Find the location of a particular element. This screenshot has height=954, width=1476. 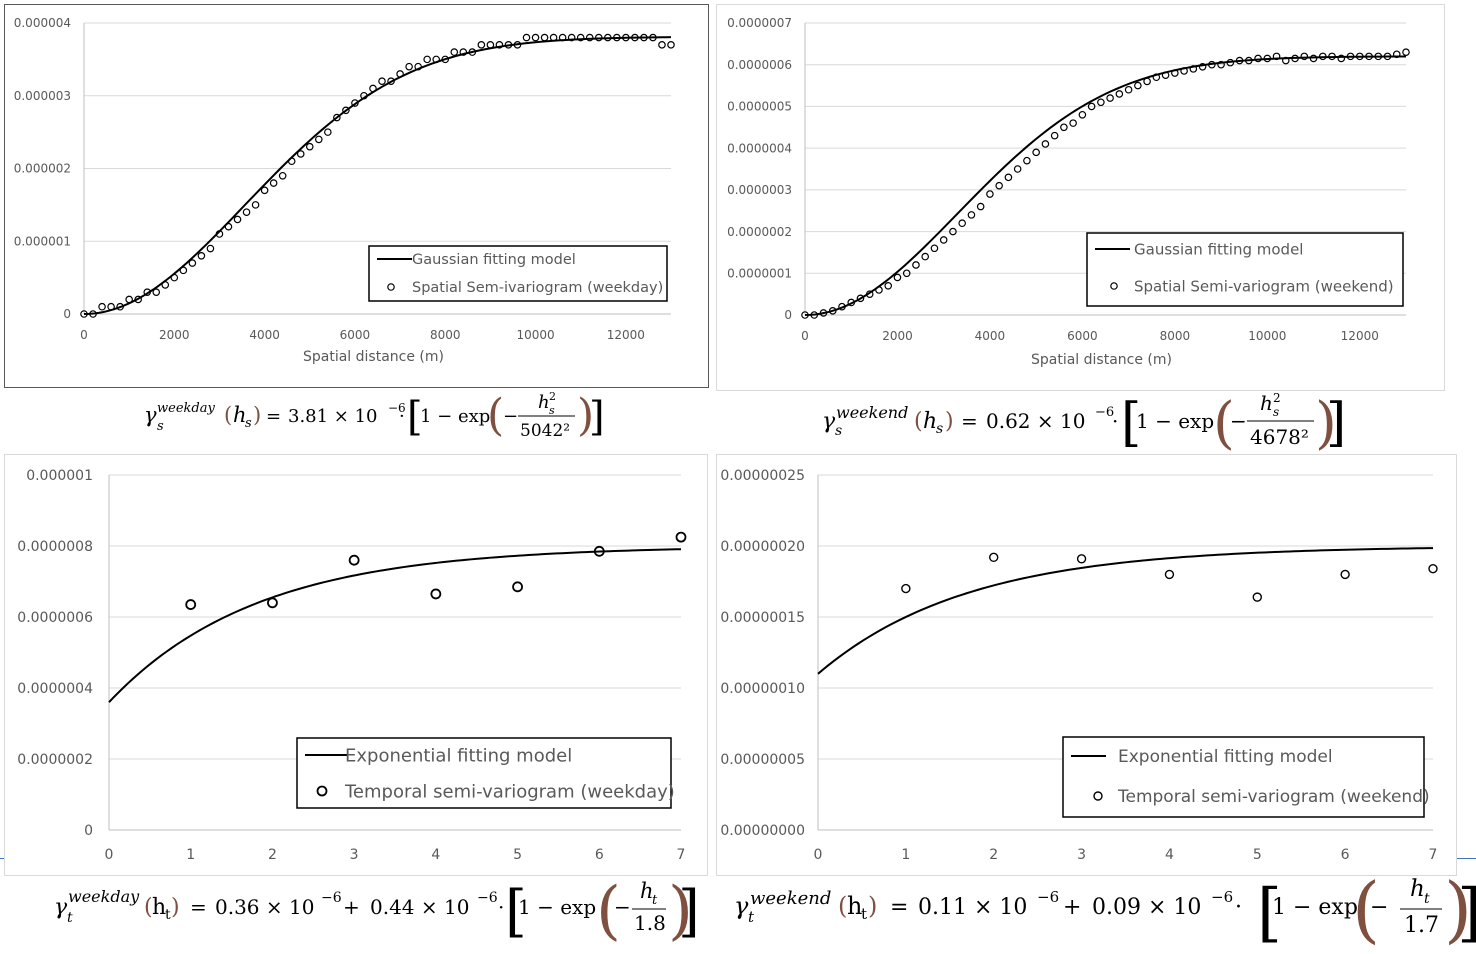

svg-text: 1.7 is located at coordinates (1421, 925).